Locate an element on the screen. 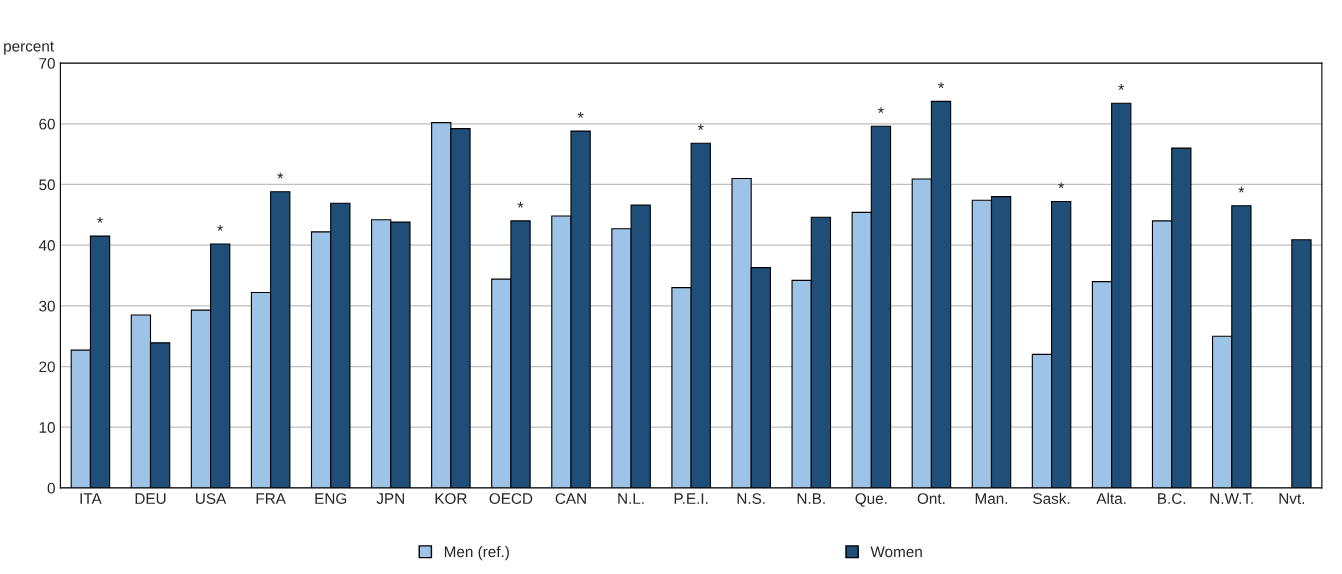 Image resolution: width=1342 pixels, height=574 pixels. y-tick-label: 50 is located at coordinates (47, 185).